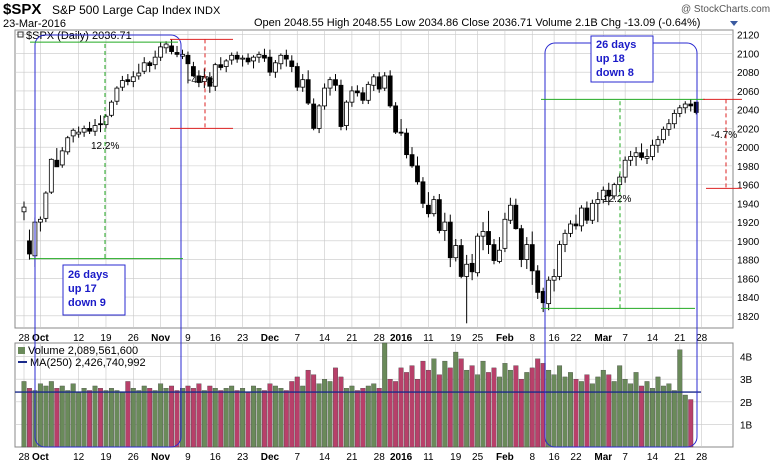 This screenshot has width=780, height=465. What do you see at coordinates (188, 338) in the screenshot?
I see `x-tick-label: 9` at bounding box center [188, 338].